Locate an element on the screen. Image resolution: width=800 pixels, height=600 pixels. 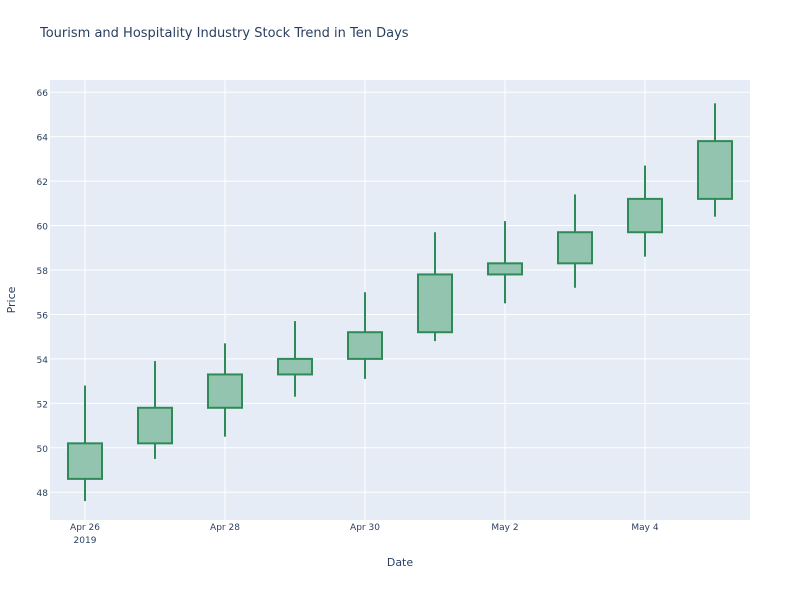
x-tick-label: May 2 is located at coordinates (504, 528).